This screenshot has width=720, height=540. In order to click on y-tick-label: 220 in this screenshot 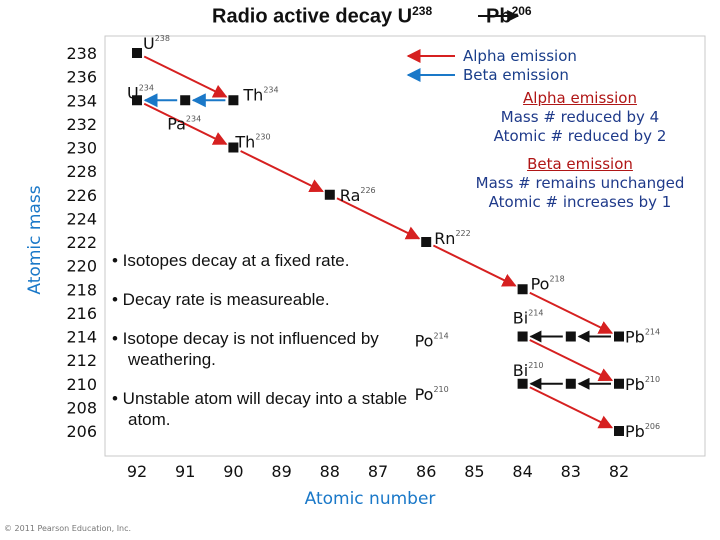, I will do `click(81, 266)`.